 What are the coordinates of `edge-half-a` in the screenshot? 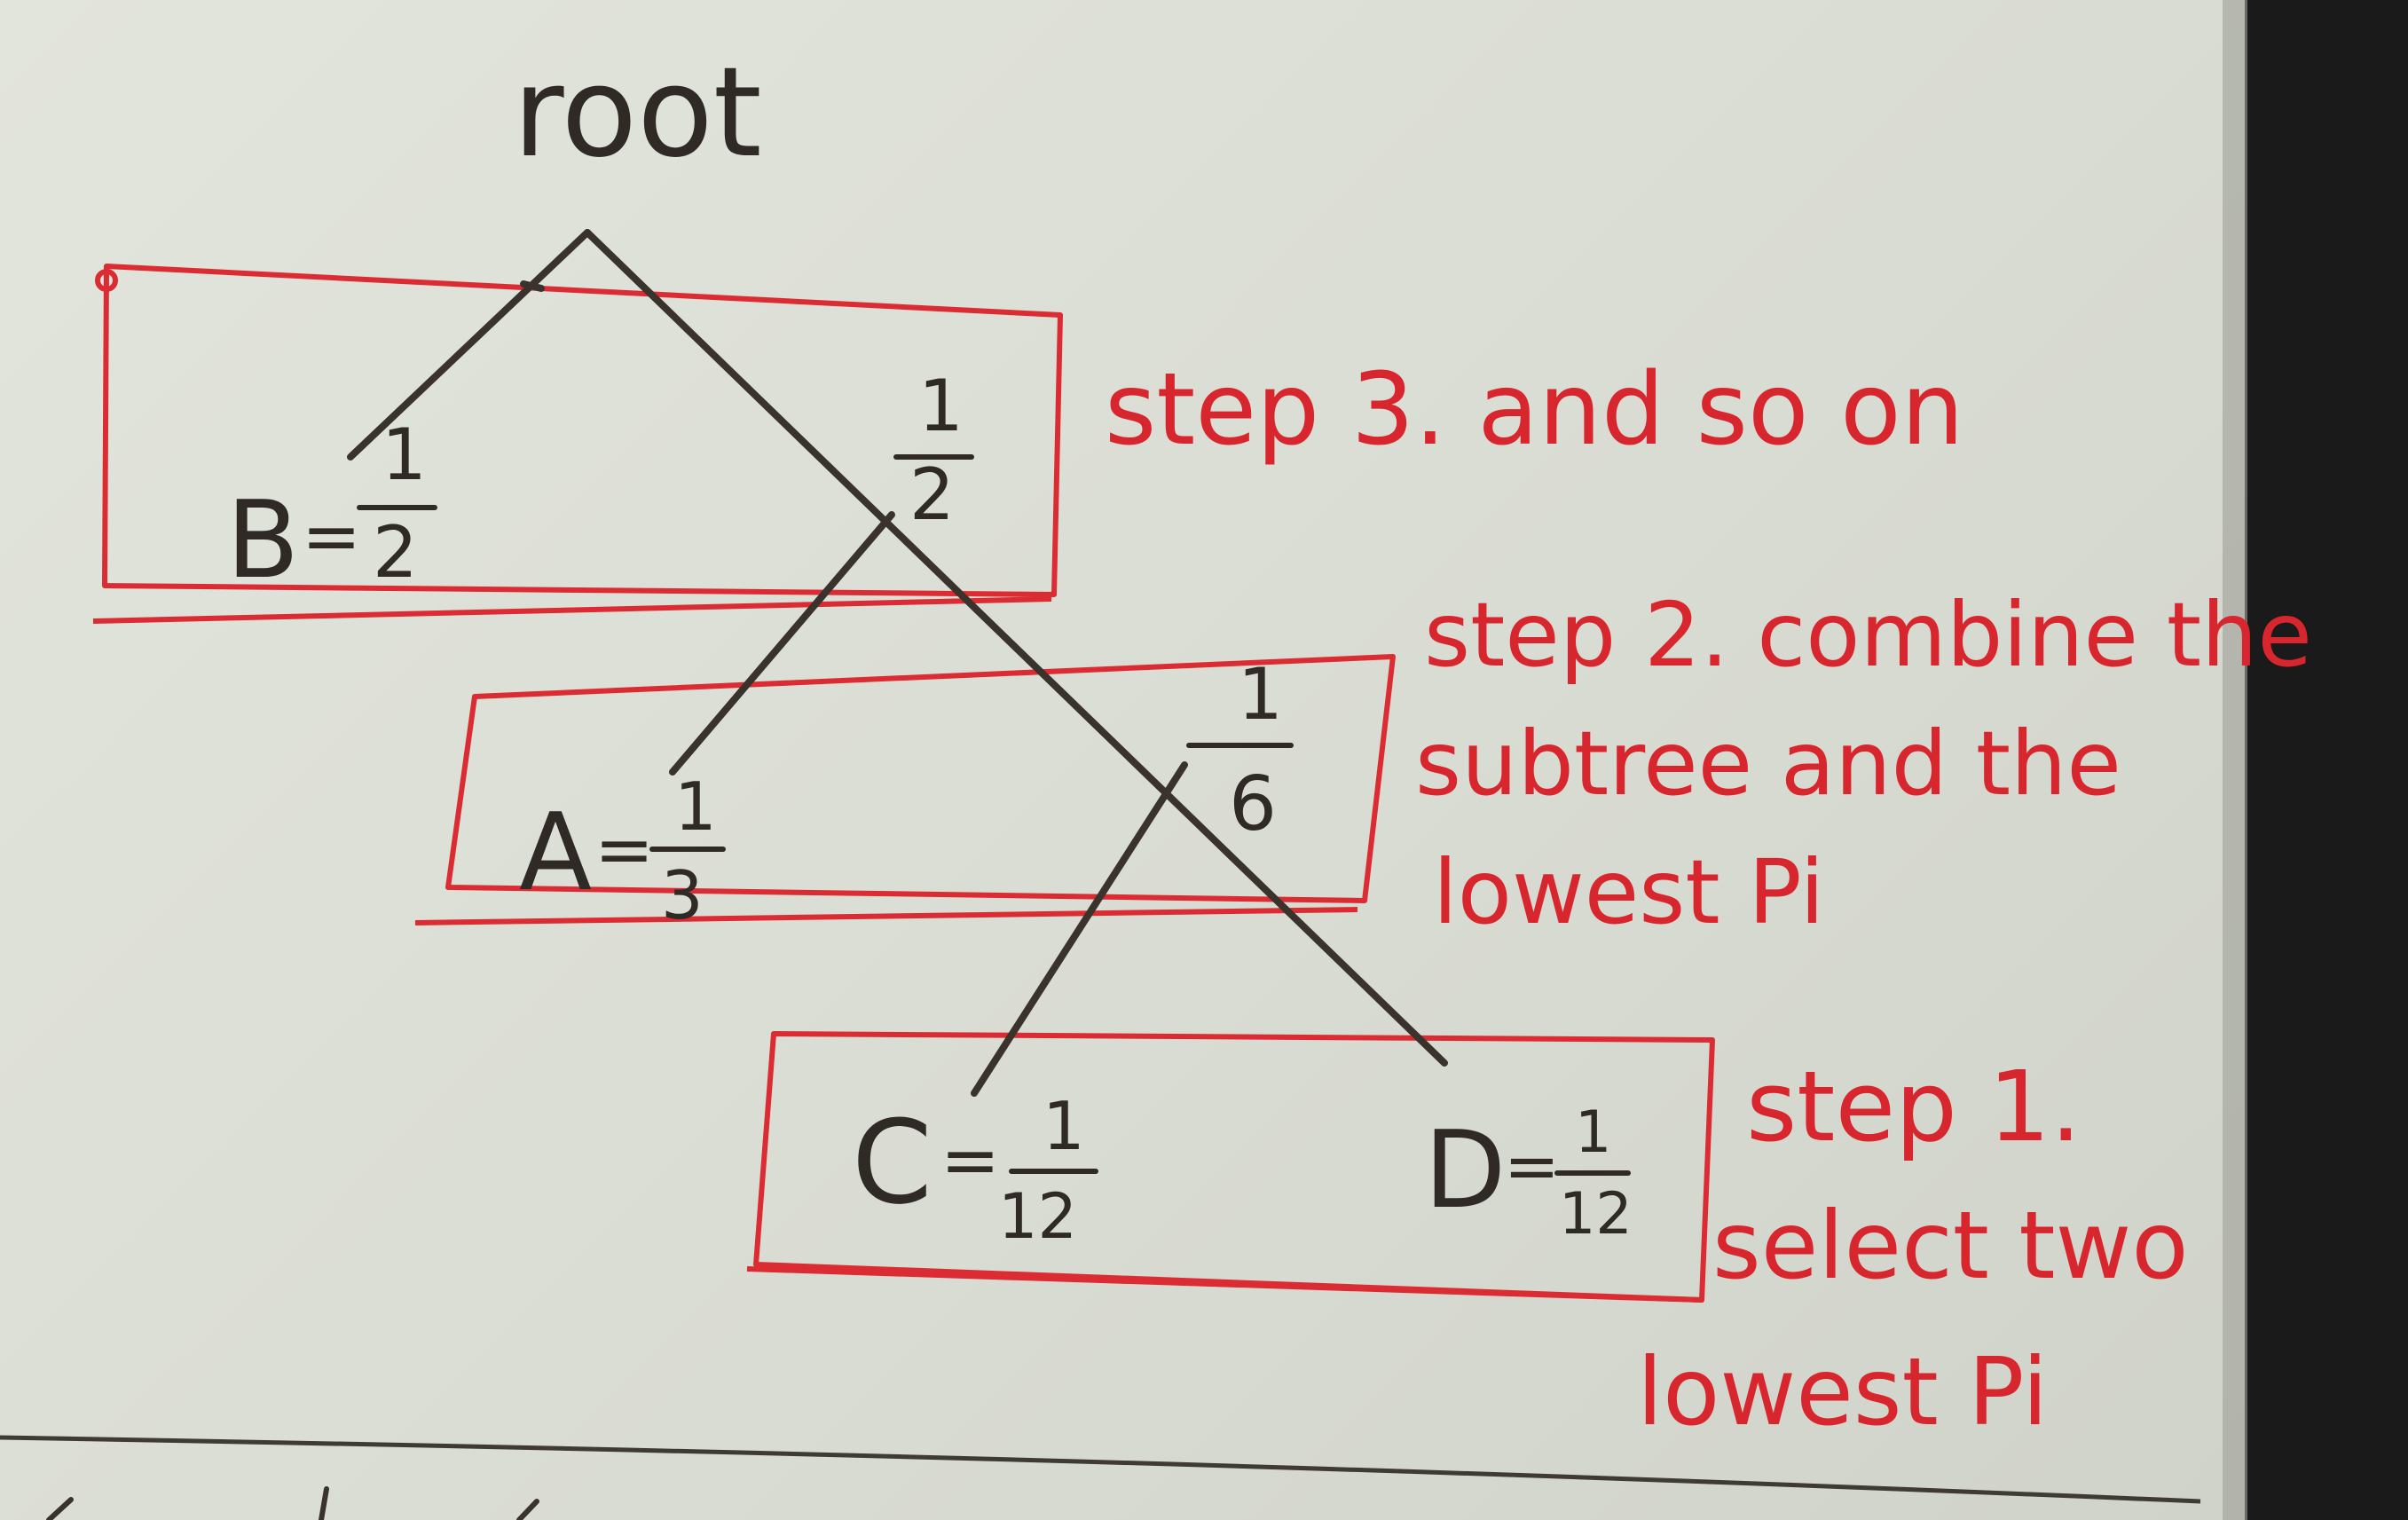 It's located at (782, 643).